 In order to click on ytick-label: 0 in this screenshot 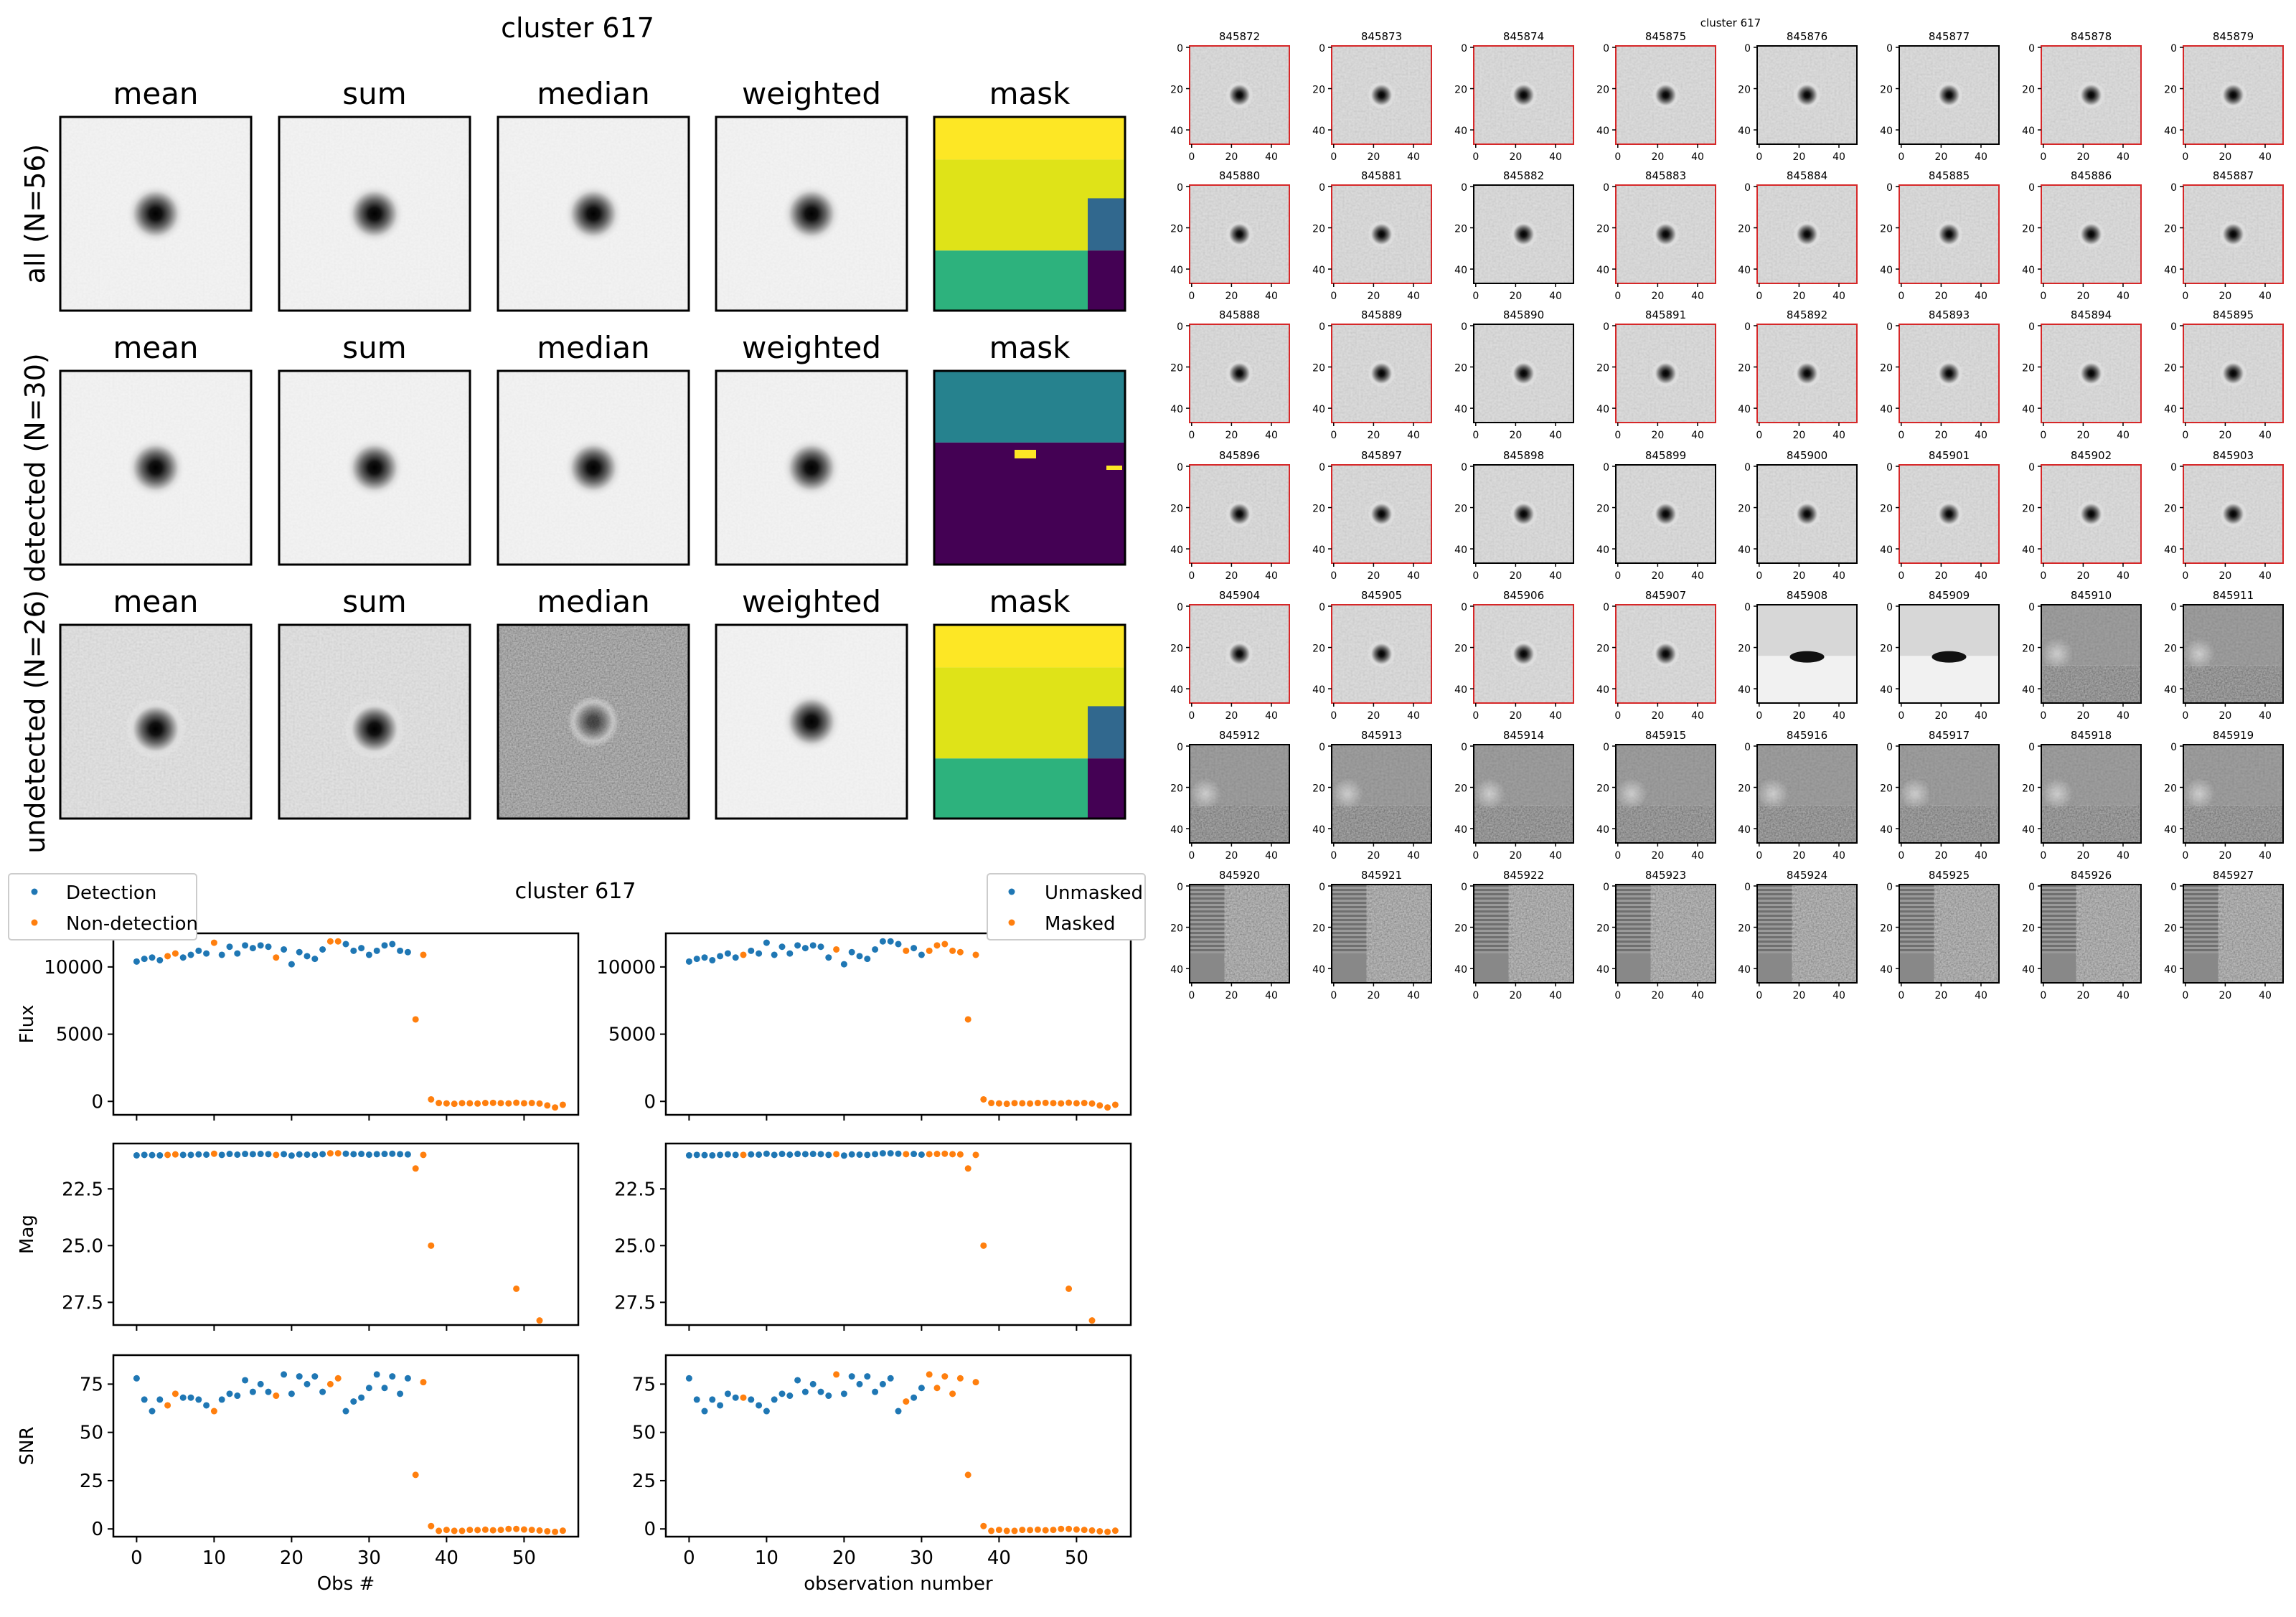, I will do `click(650, 1529)`.